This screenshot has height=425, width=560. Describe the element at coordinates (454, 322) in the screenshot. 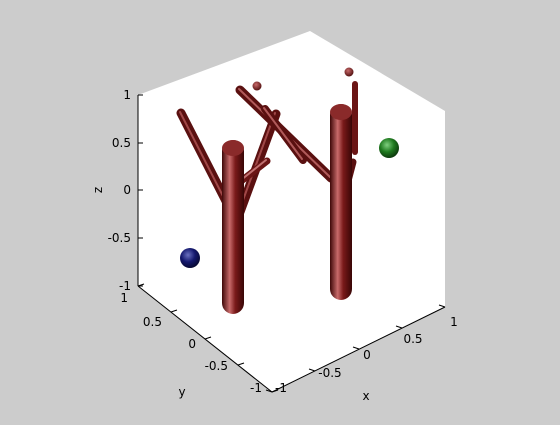

I see `x-tick-label: 1` at that location.